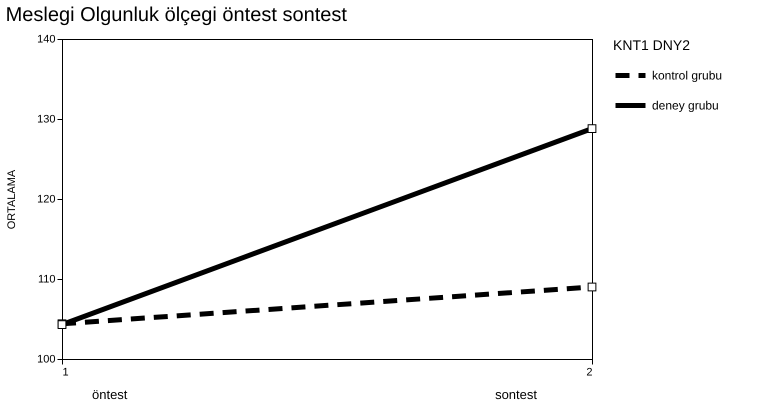 Image resolution: width=784 pixels, height=412 pixels. What do you see at coordinates (47, 280) in the screenshot?
I see `y-tick-label: 110` at bounding box center [47, 280].